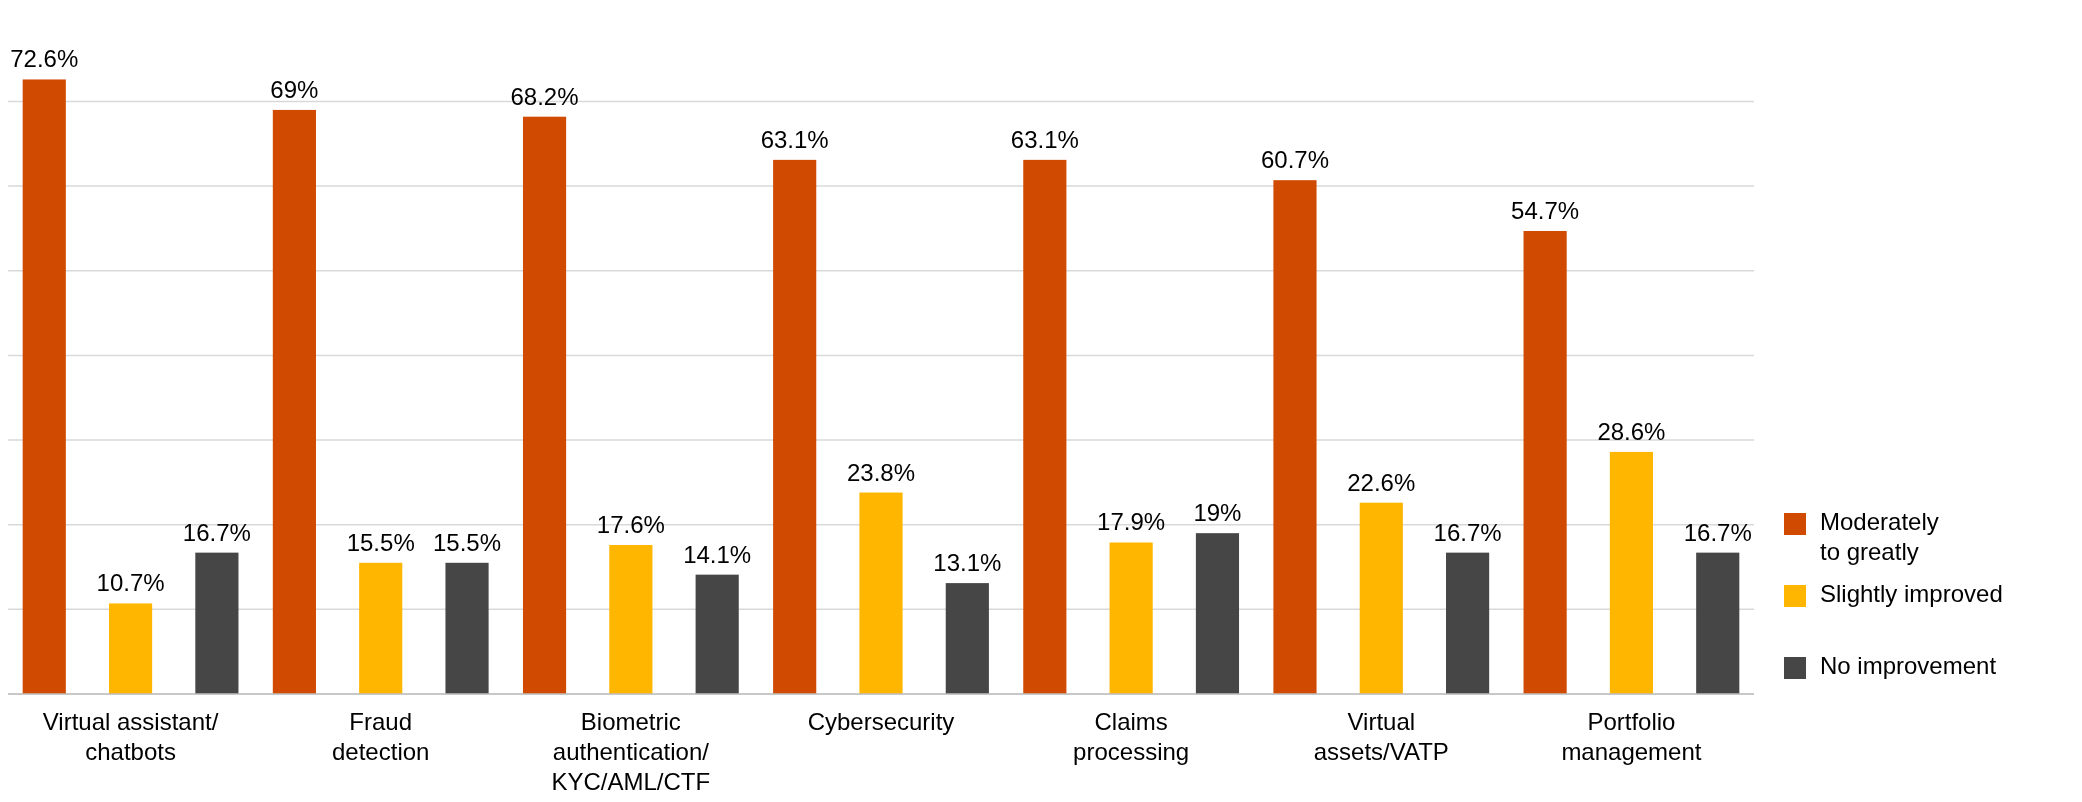 The image size is (2082, 802). I want to click on data-label: 13.1%, so click(967, 563).